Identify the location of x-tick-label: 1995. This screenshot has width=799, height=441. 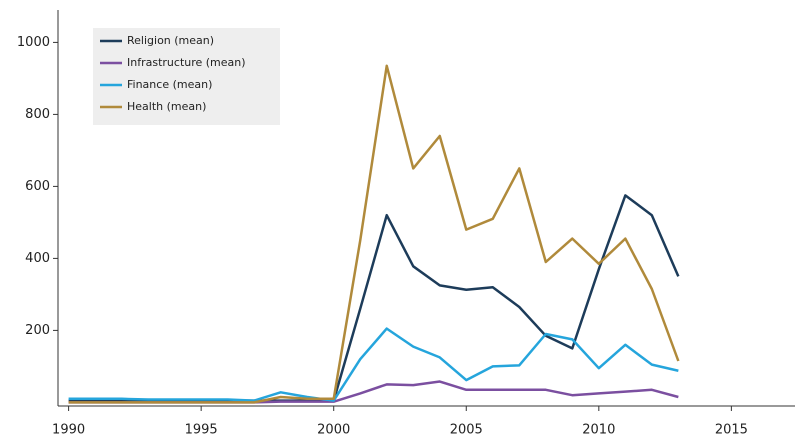
(201, 430).